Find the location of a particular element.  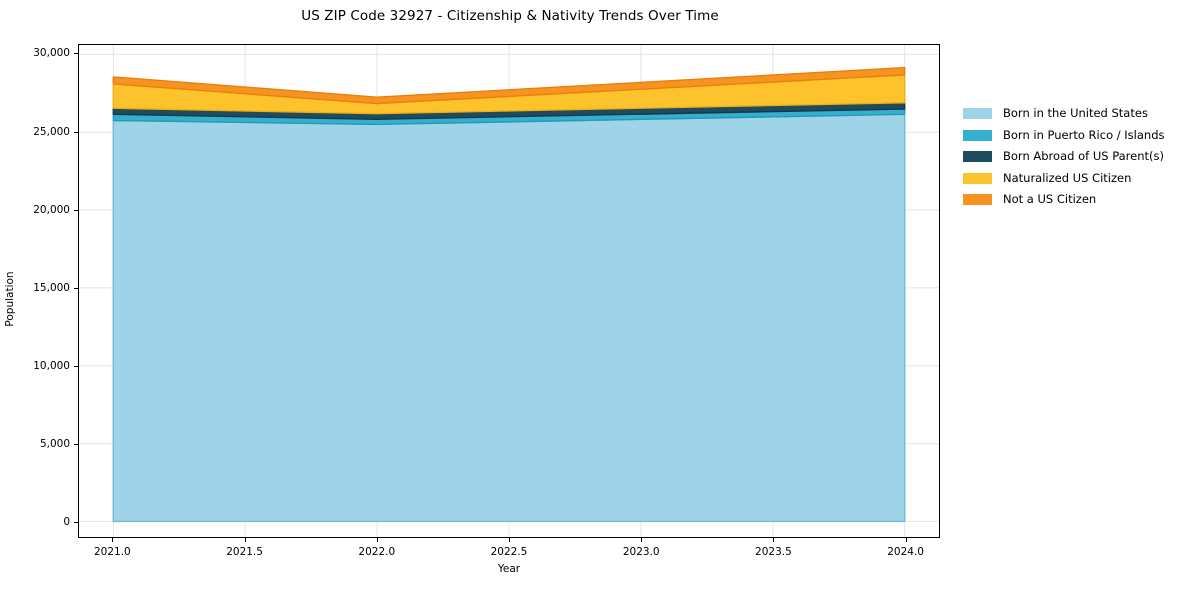

area-band is located at coordinates (509, 85).